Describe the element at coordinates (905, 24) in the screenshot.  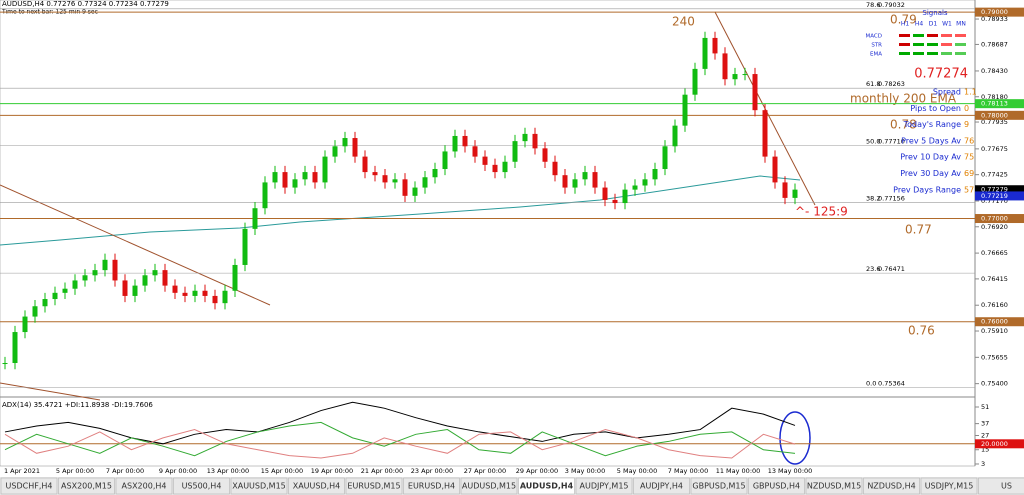
I see `timeframe: H1` at that location.